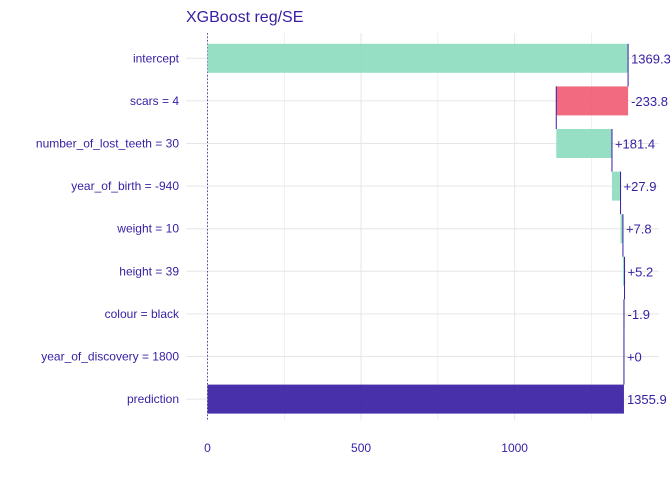 The height and width of the screenshot is (480, 672). Describe the element at coordinates (244, 17) in the screenshot. I see `chart-title: XGBoost reg/SE` at that location.